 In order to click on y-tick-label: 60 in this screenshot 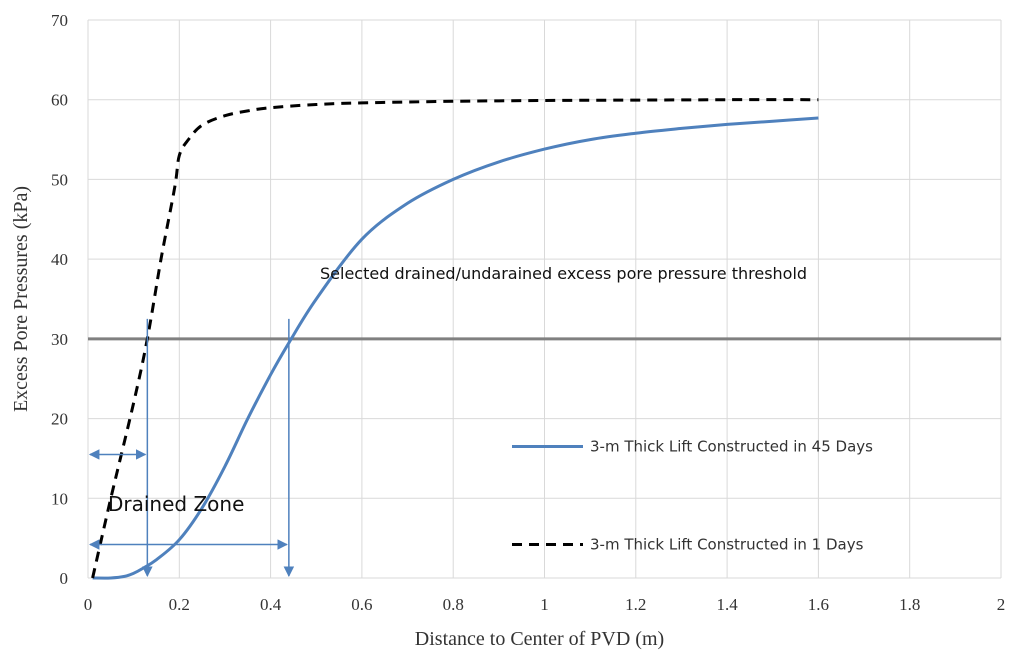, I will do `click(59, 100)`.